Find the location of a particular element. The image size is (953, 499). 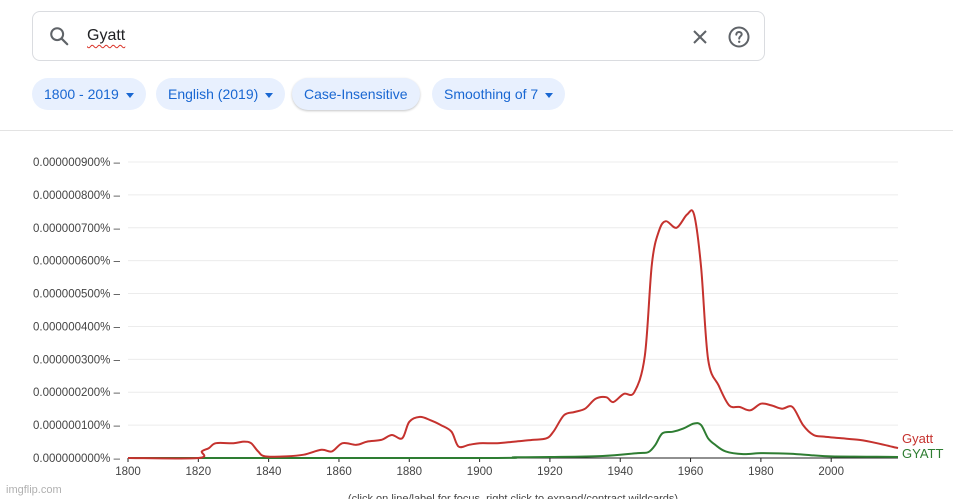

y-tick-label: 0.000000400% – is located at coordinates (77, 327).